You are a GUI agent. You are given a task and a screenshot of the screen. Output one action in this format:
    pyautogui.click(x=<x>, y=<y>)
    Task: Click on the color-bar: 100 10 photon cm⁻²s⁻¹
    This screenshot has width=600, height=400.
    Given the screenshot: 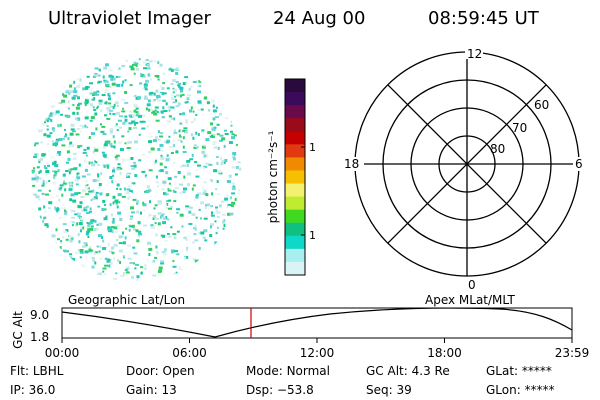 What is the action you would take?
    pyautogui.click(x=290, y=177)
    